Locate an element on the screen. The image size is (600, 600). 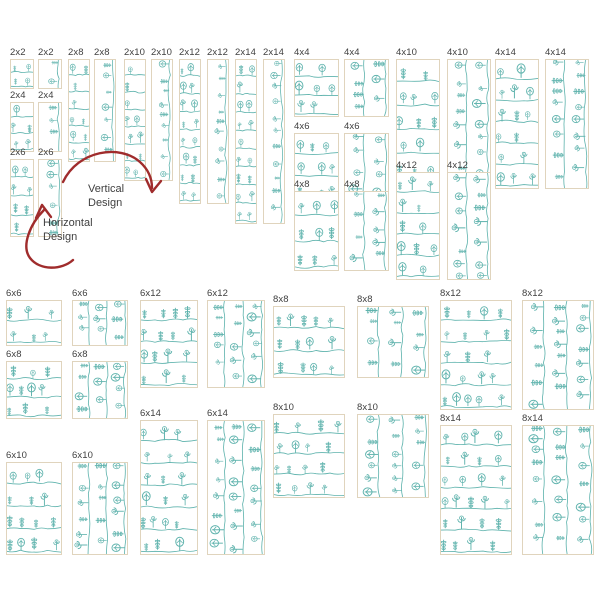
swatch-size-label: 2x4 is located at coordinates (18, 95).